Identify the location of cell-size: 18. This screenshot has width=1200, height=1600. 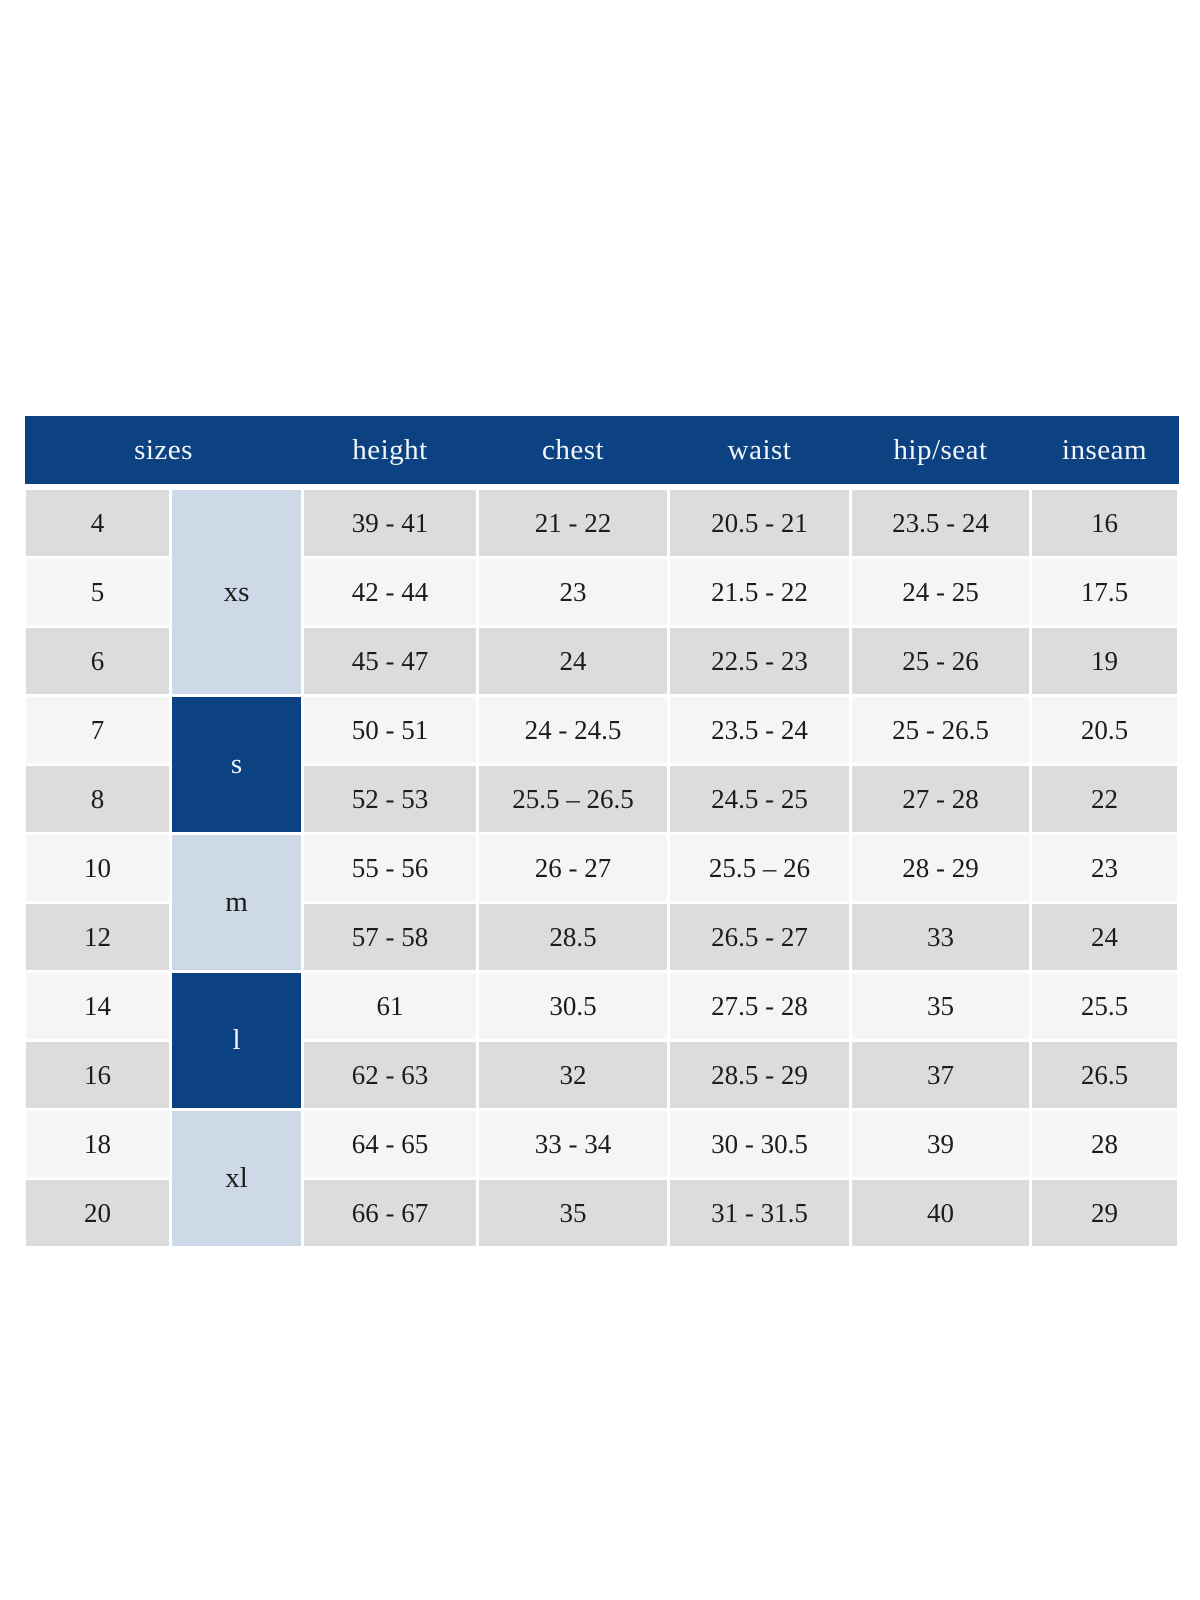
(97, 1144).